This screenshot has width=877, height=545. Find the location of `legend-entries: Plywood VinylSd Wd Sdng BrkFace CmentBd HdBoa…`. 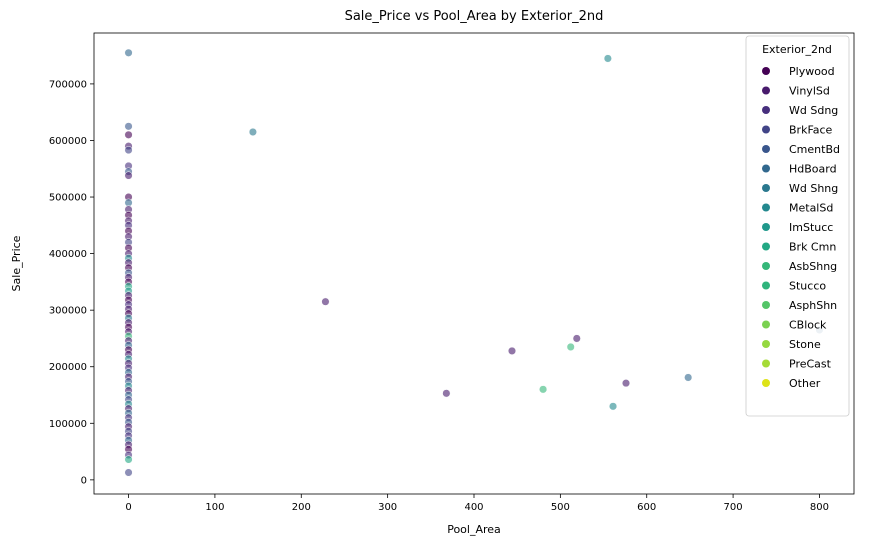

legend-entries: Plywood VinylSd Wd Sdng BrkFace CmentBd HdBoa… is located at coordinates (801, 227).